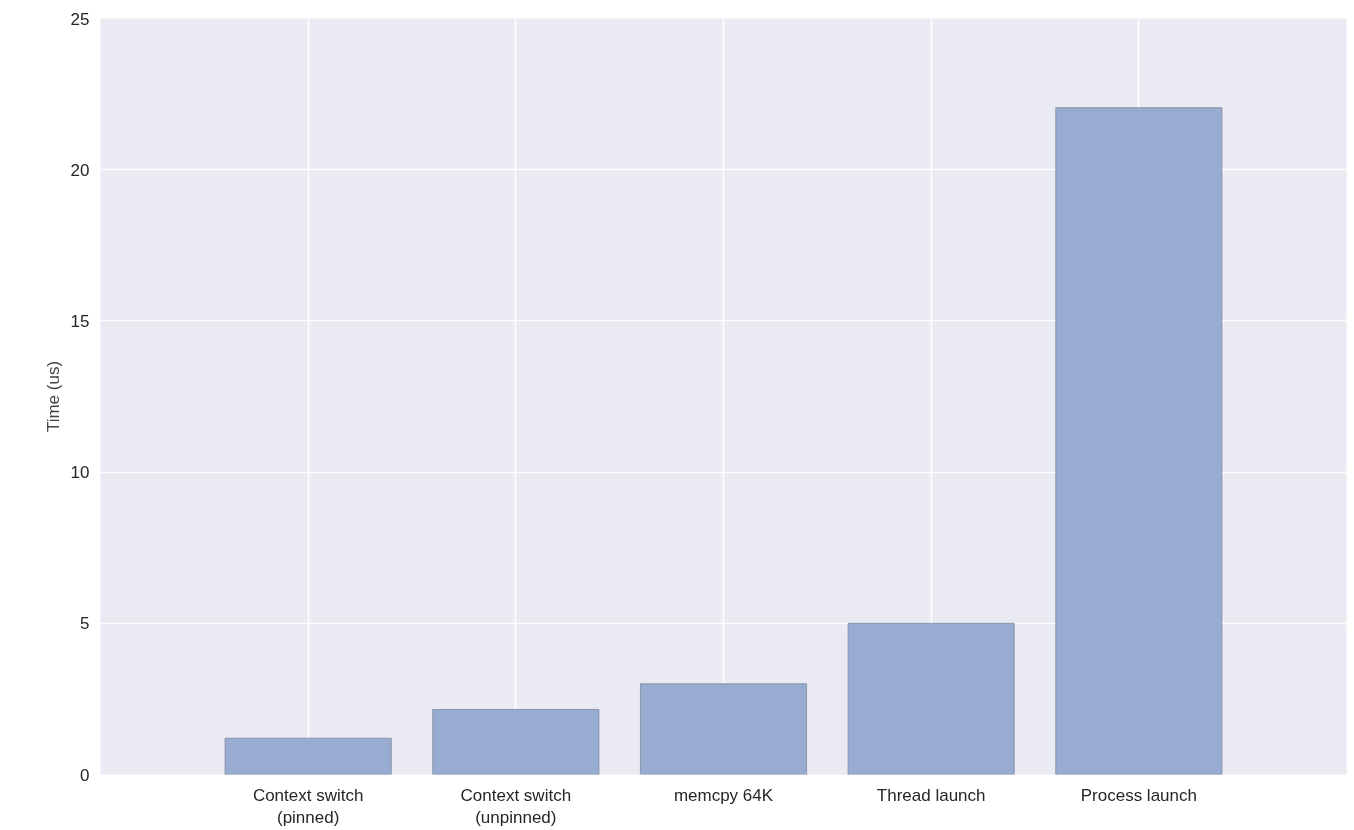 This screenshot has height=830, width=1354. What do you see at coordinates (80, 473) in the screenshot?
I see `y-tick-label: 10` at bounding box center [80, 473].